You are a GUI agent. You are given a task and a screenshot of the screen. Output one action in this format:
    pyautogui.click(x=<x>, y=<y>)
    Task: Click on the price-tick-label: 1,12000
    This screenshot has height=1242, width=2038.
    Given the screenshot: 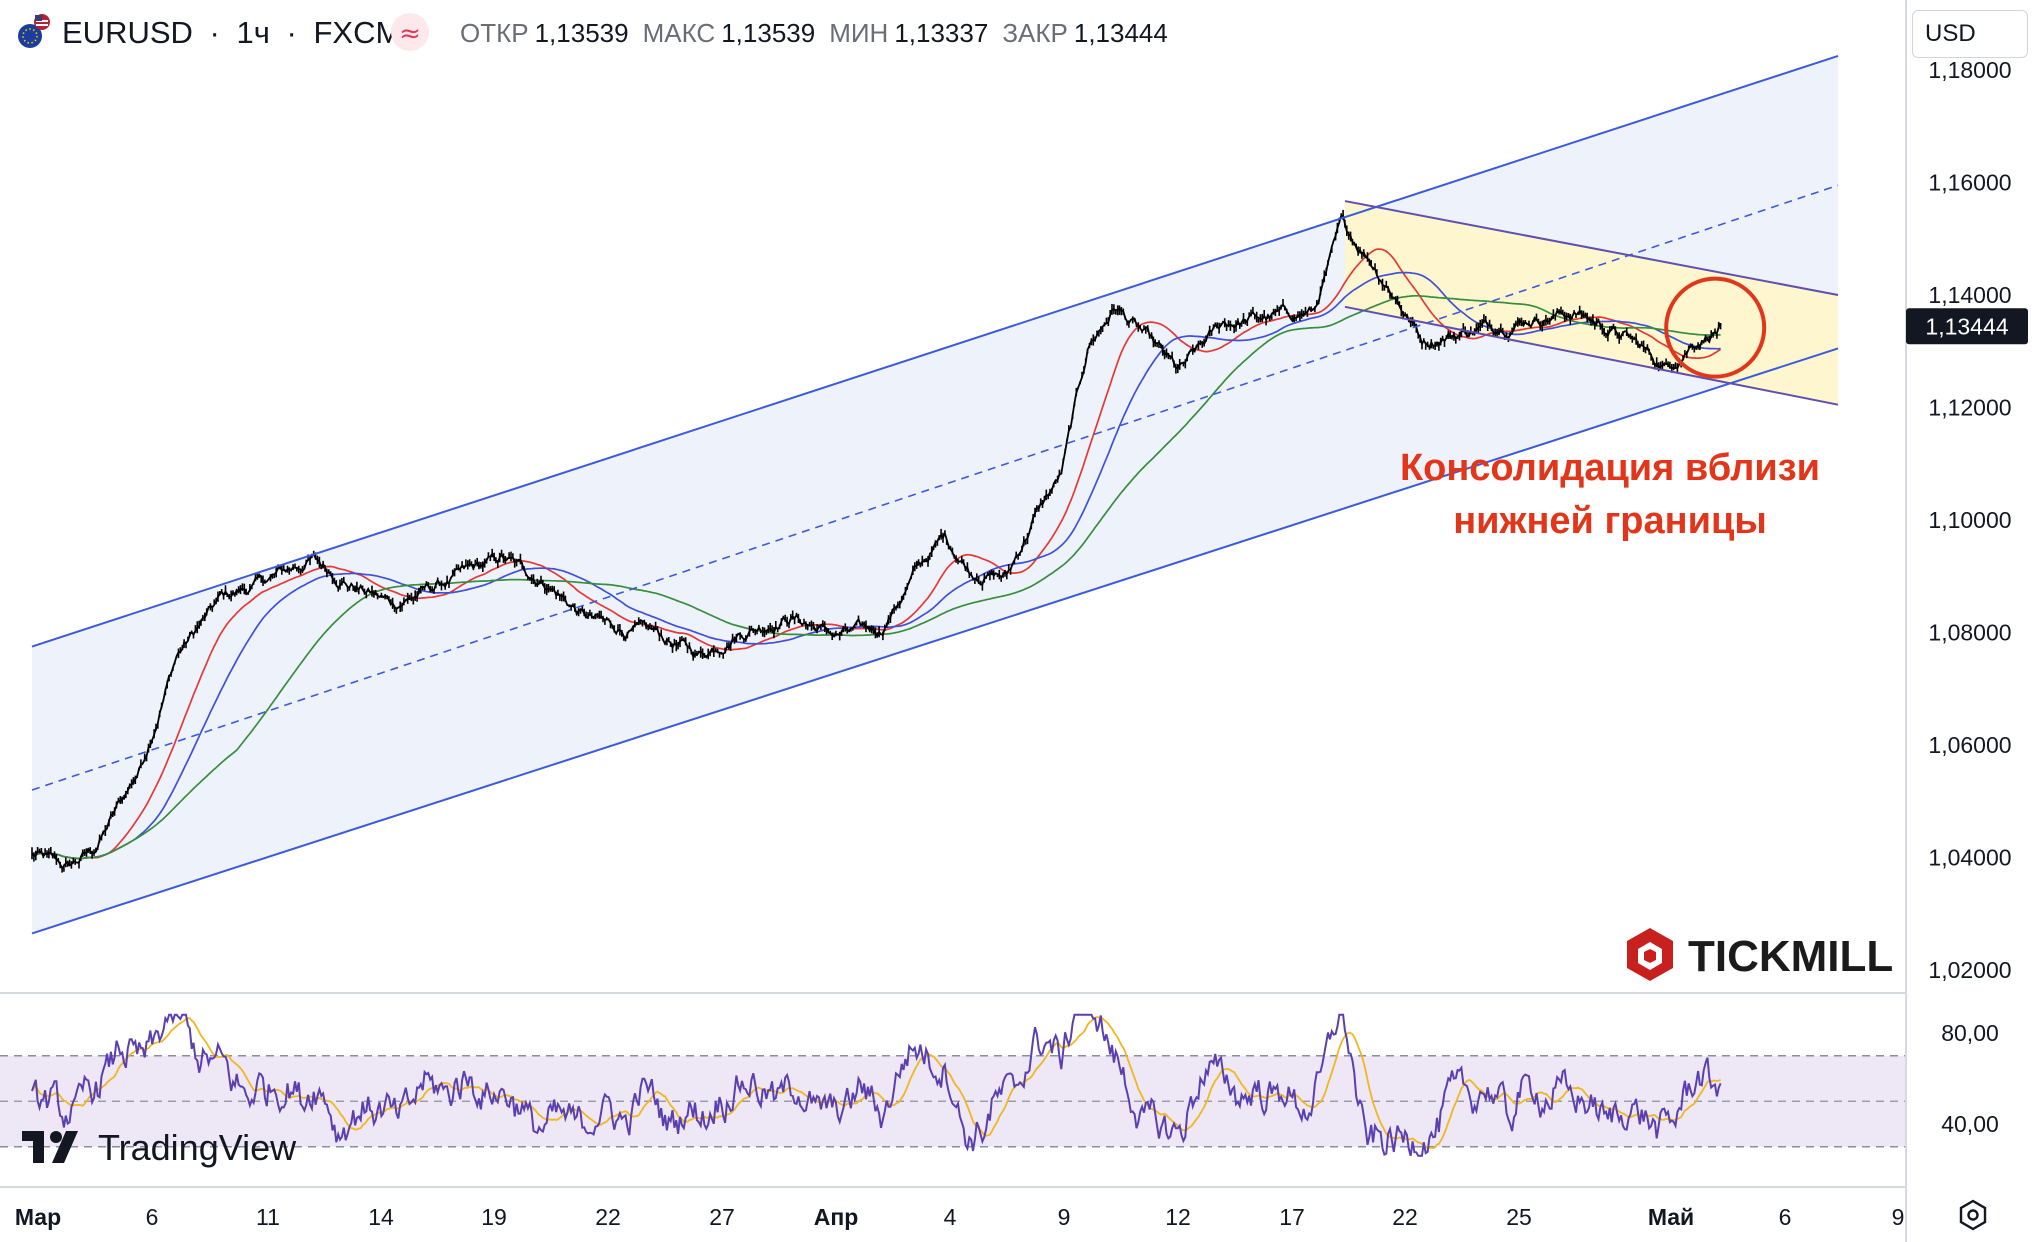 What is the action you would take?
    pyautogui.click(x=1969, y=408)
    